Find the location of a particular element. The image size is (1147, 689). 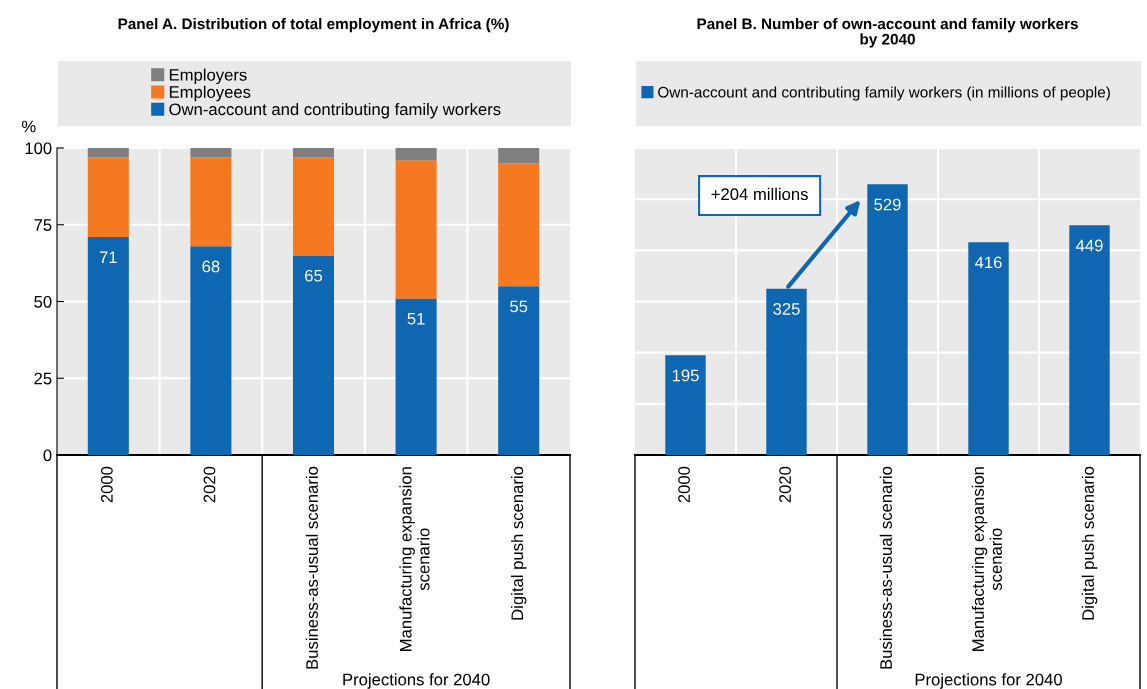

y-tick-label: 100 is located at coordinates (38, 148).